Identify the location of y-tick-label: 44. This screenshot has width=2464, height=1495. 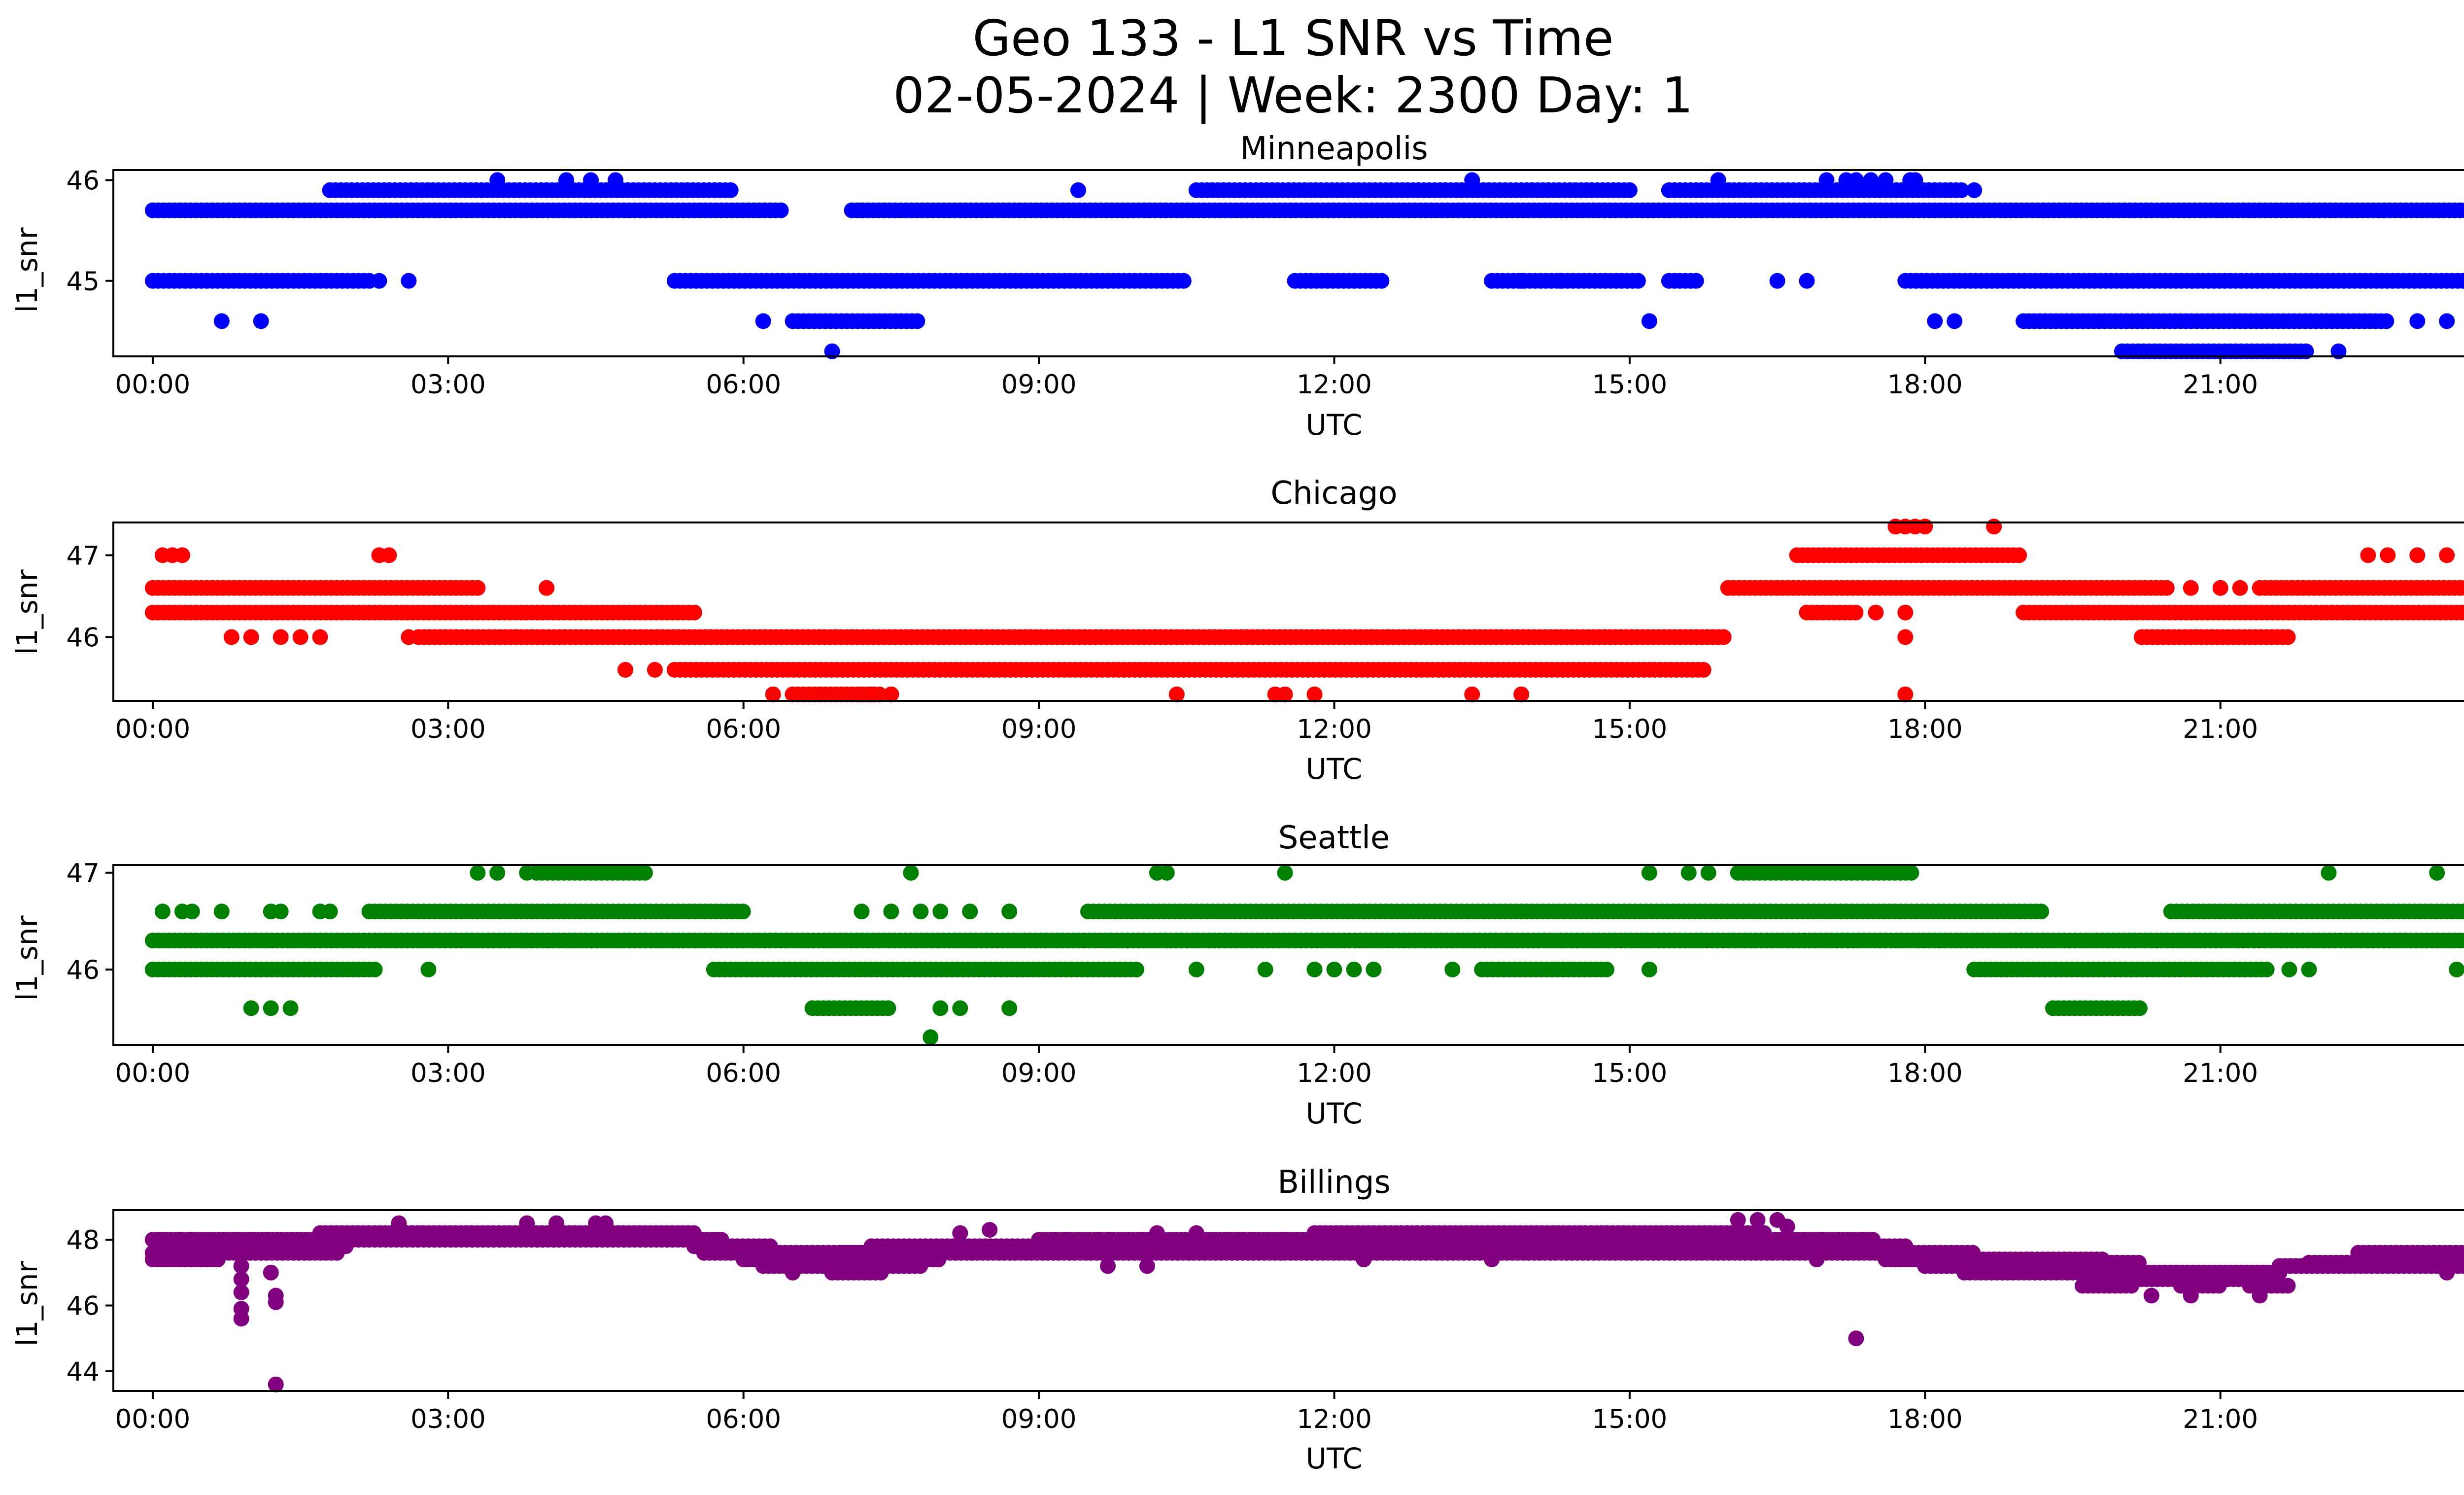
(83, 1372).